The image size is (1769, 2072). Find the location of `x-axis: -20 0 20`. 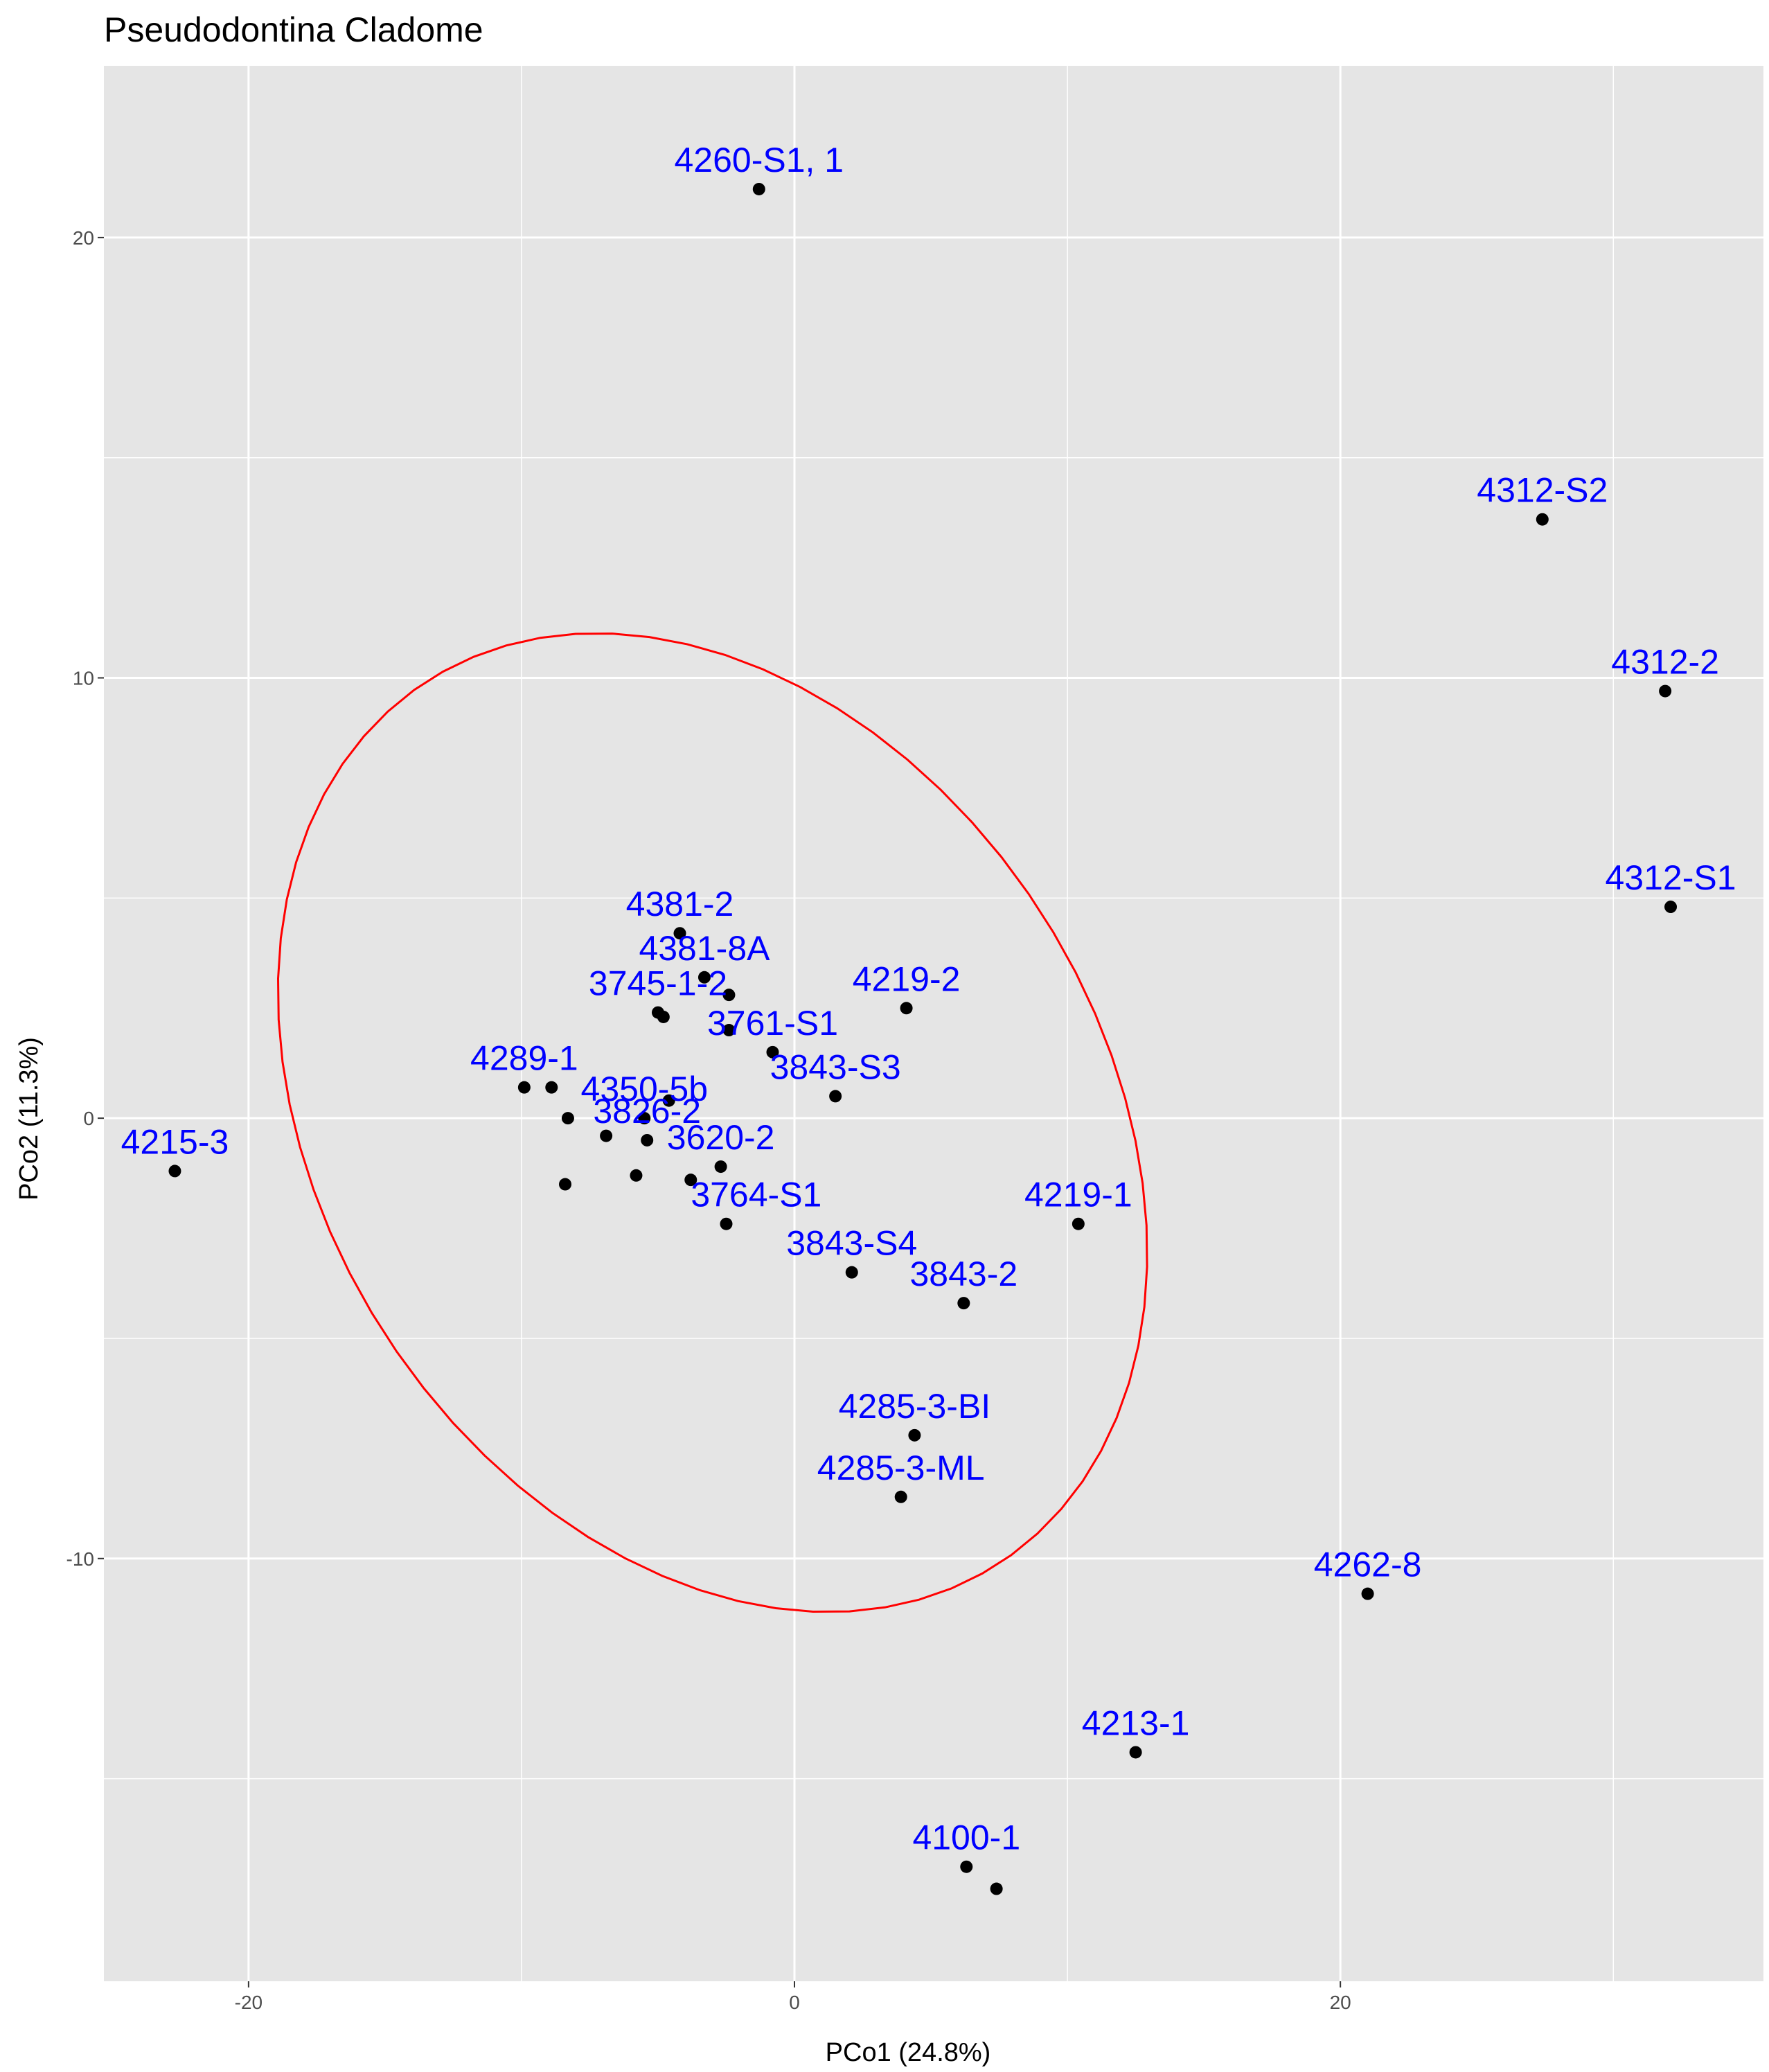

x-axis: -20 0 20 is located at coordinates (793, 1997).